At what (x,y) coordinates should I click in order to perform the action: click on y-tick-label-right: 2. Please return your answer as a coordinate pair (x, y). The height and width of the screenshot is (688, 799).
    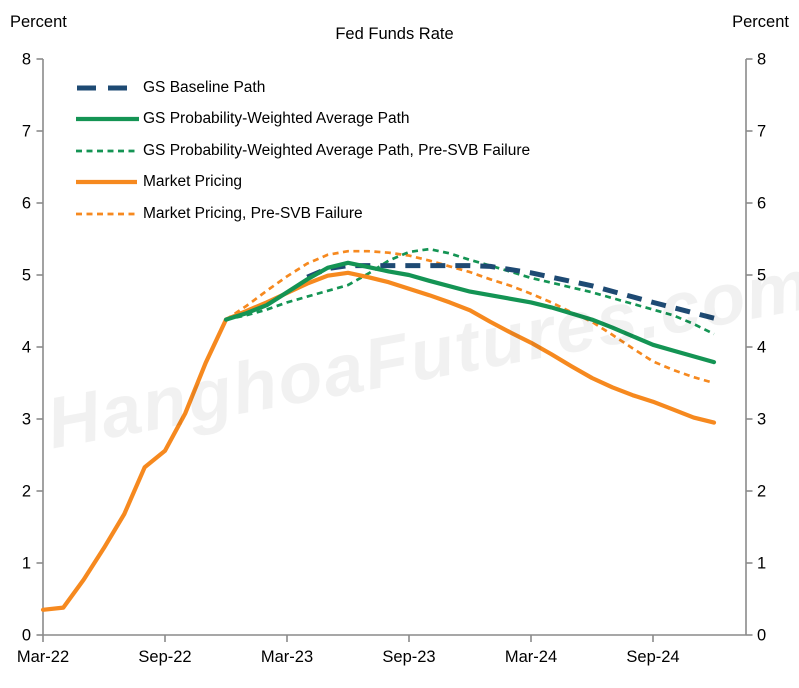
    Looking at the image, I should click on (761, 492).